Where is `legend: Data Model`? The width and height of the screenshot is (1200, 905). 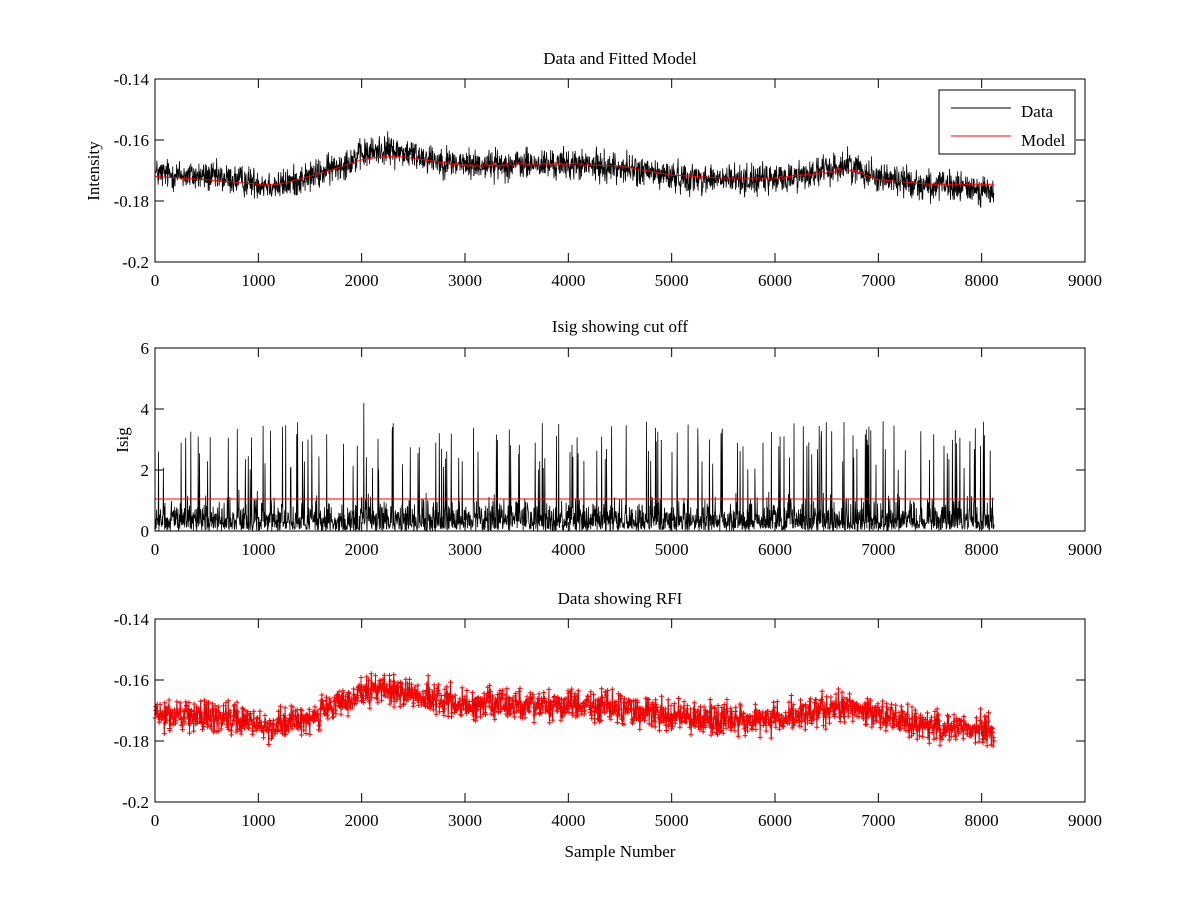 legend: Data Model is located at coordinates (1007, 122).